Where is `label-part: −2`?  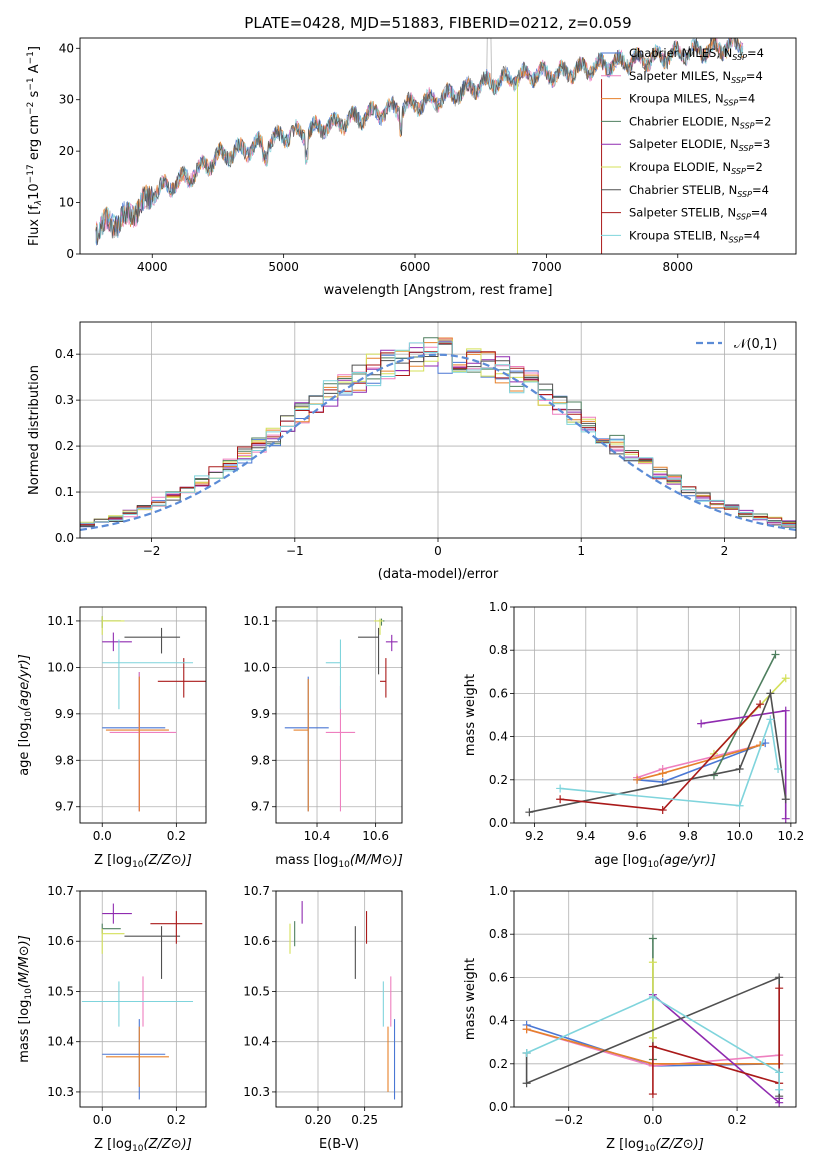
label-part: −2 is located at coordinates (31, 108).